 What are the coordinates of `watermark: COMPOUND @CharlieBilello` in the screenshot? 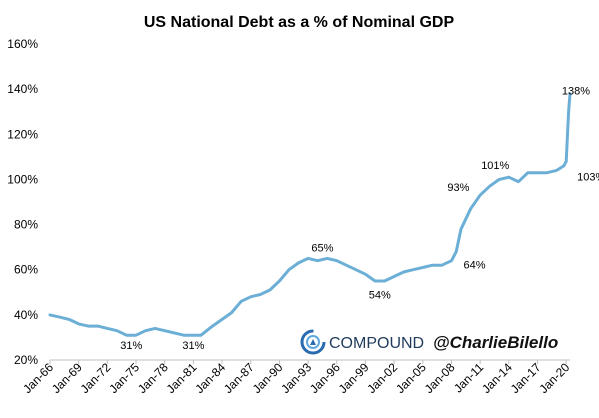 It's located at (429, 342).